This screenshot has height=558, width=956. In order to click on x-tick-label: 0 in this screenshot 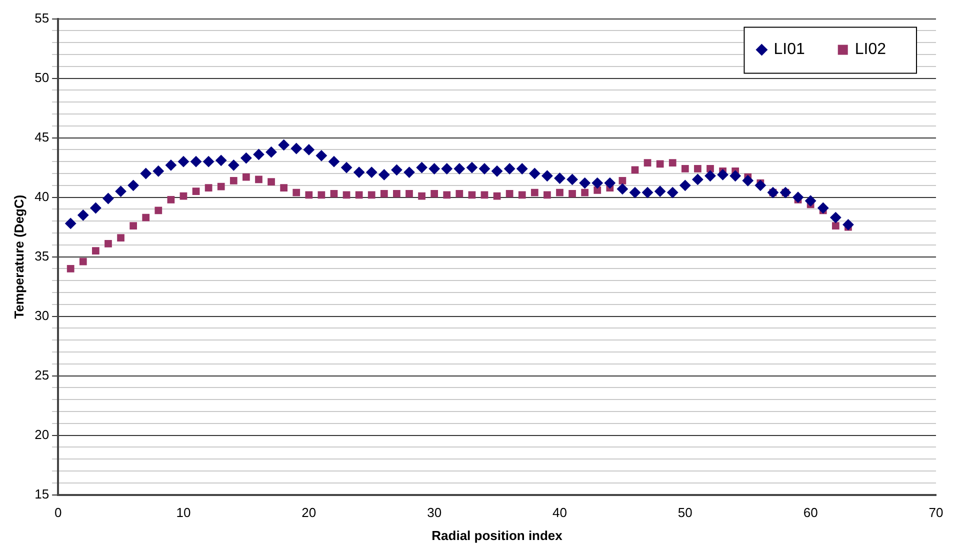, I will do `click(58, 512)`.